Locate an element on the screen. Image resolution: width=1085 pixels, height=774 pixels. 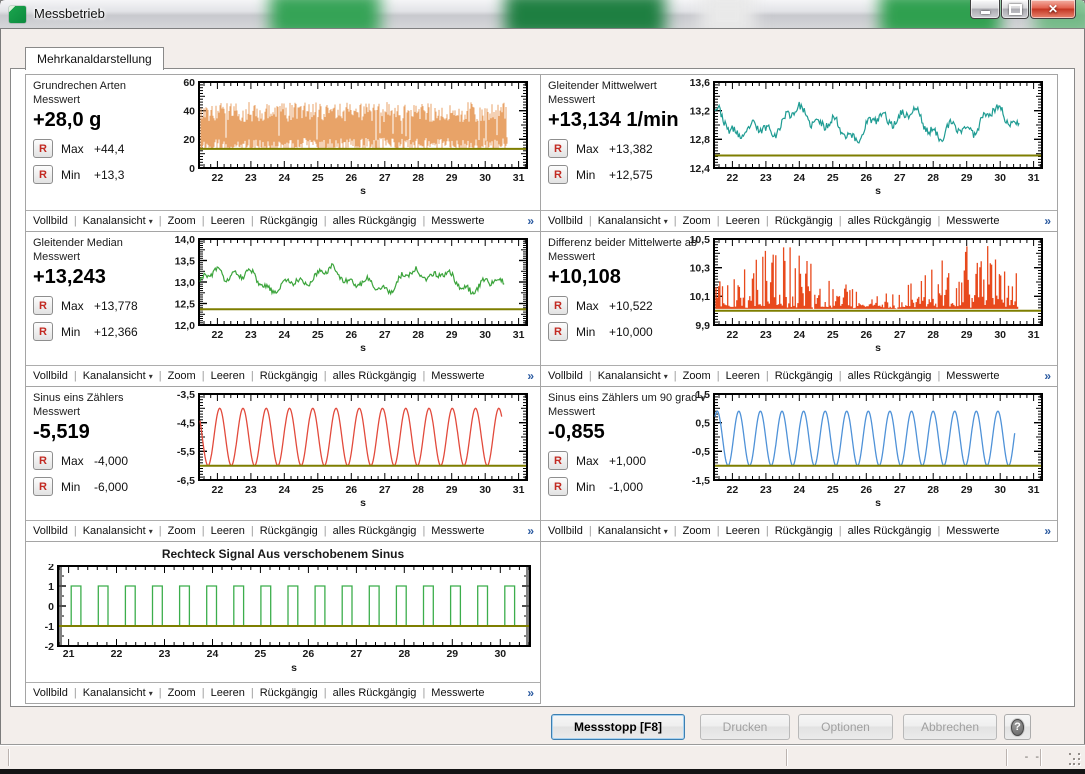
svg-text: 22 is located at coordinates (733, 490).